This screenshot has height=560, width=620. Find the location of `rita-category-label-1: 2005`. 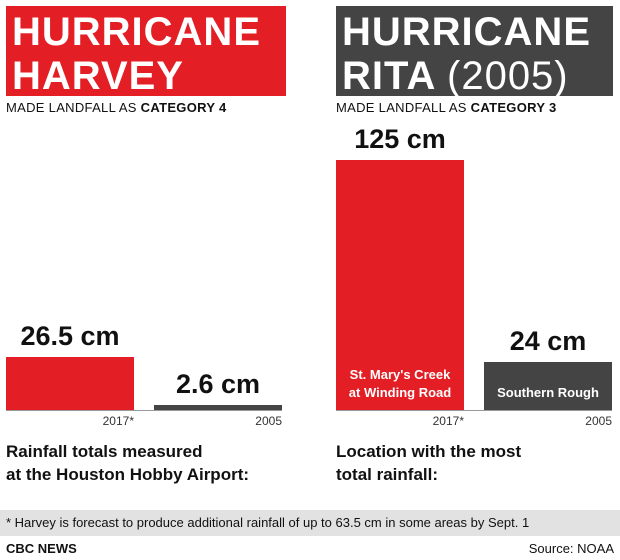

rita-category-label-1: 2005 is located at coordinates (598, 421).